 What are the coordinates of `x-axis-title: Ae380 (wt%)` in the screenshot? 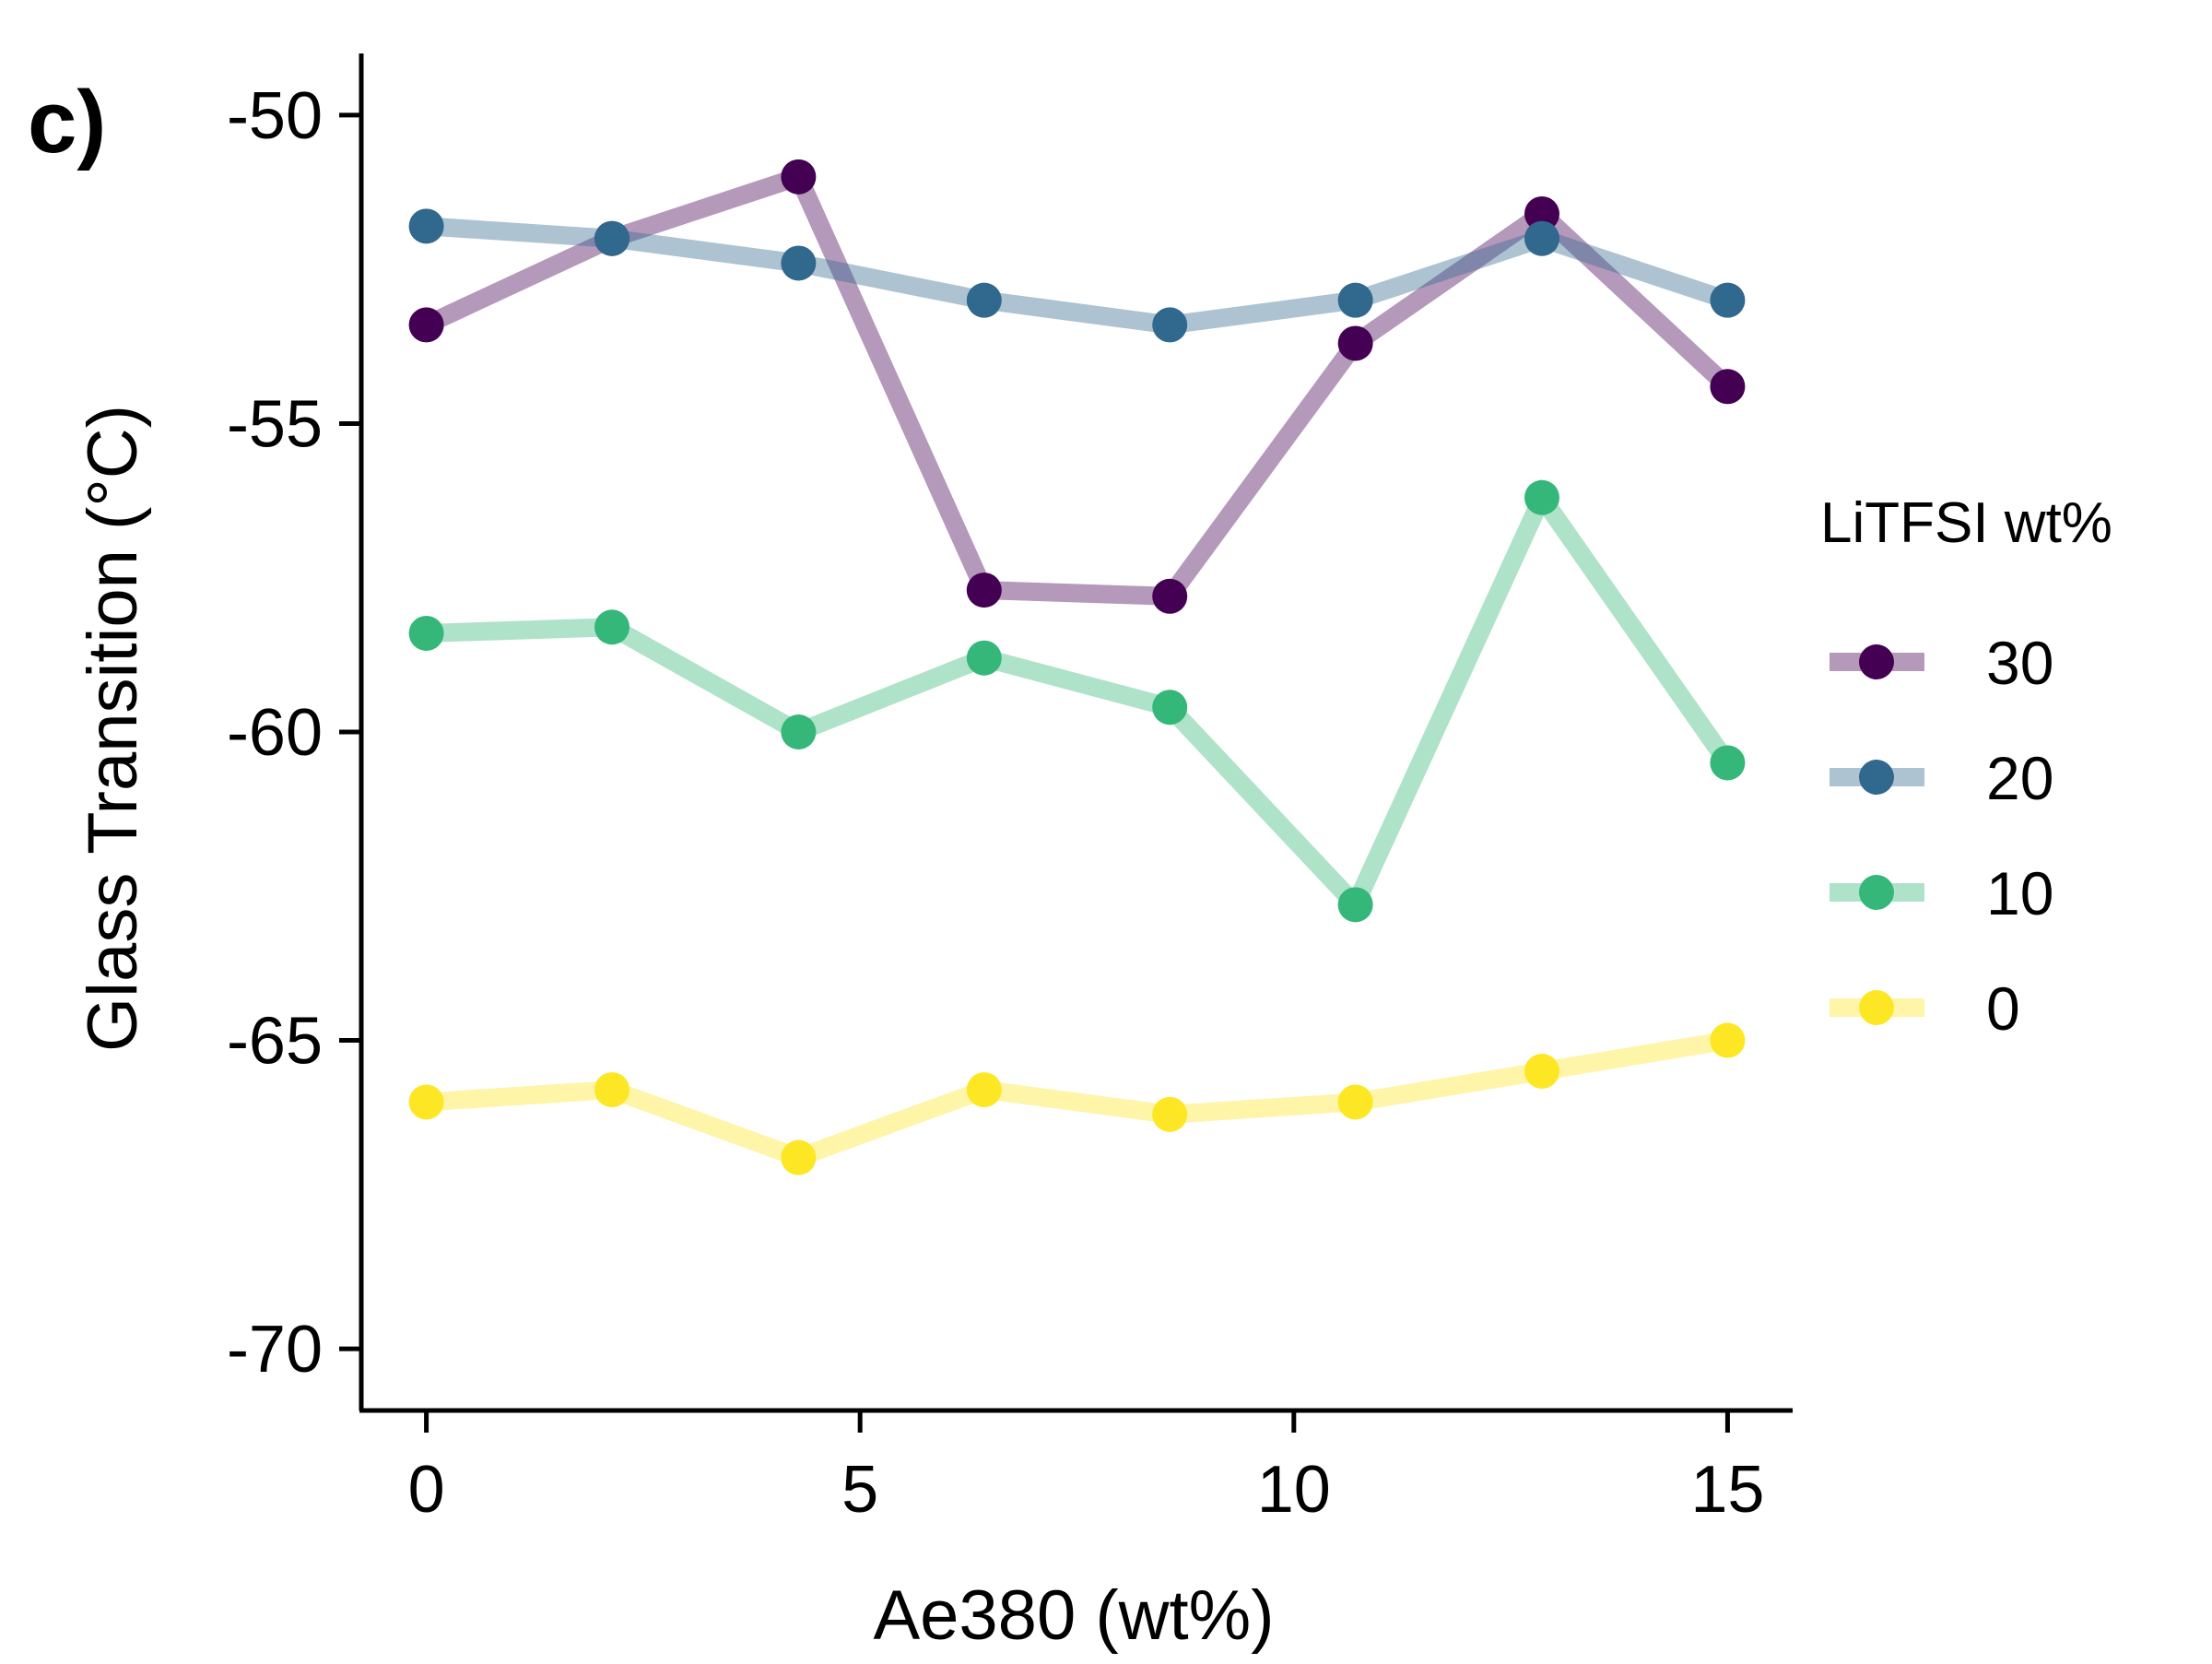 It's located at (1073, 1615).